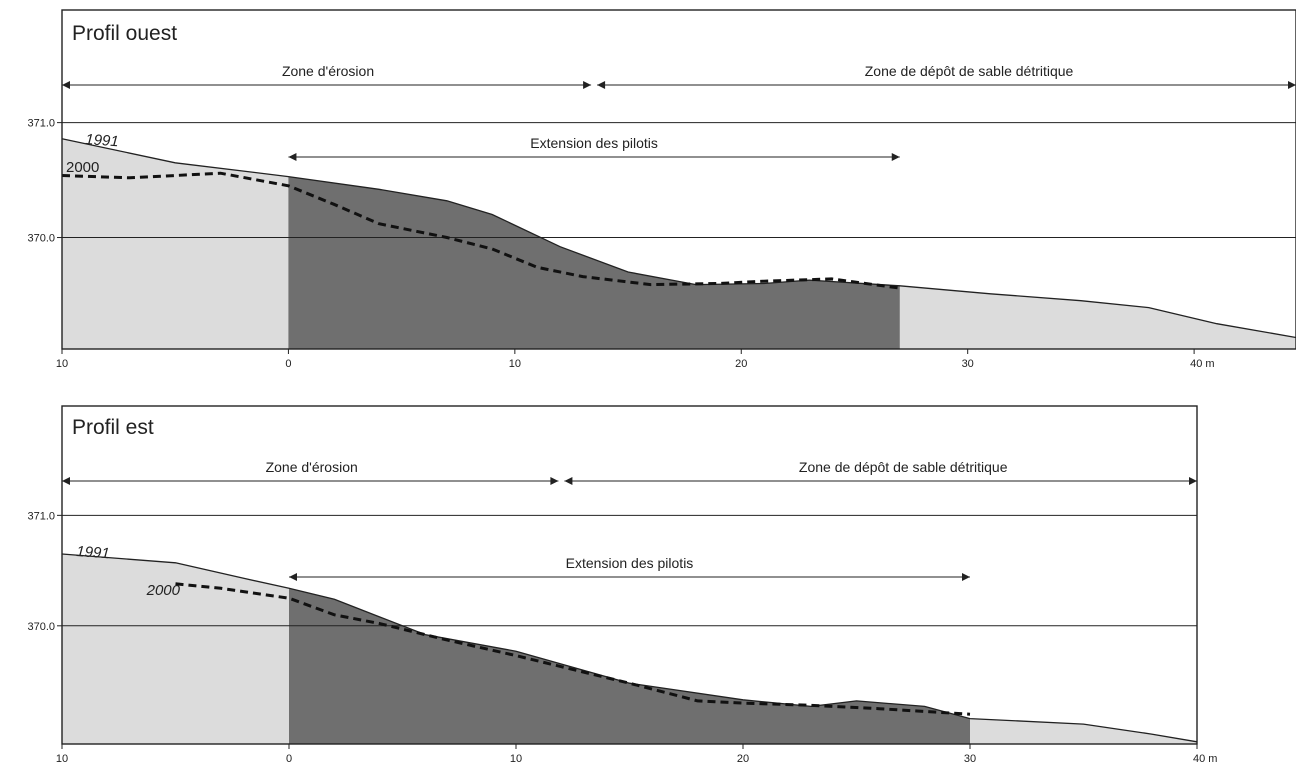  I want to click on panel-title: Profil ouest, so click(124, 33).